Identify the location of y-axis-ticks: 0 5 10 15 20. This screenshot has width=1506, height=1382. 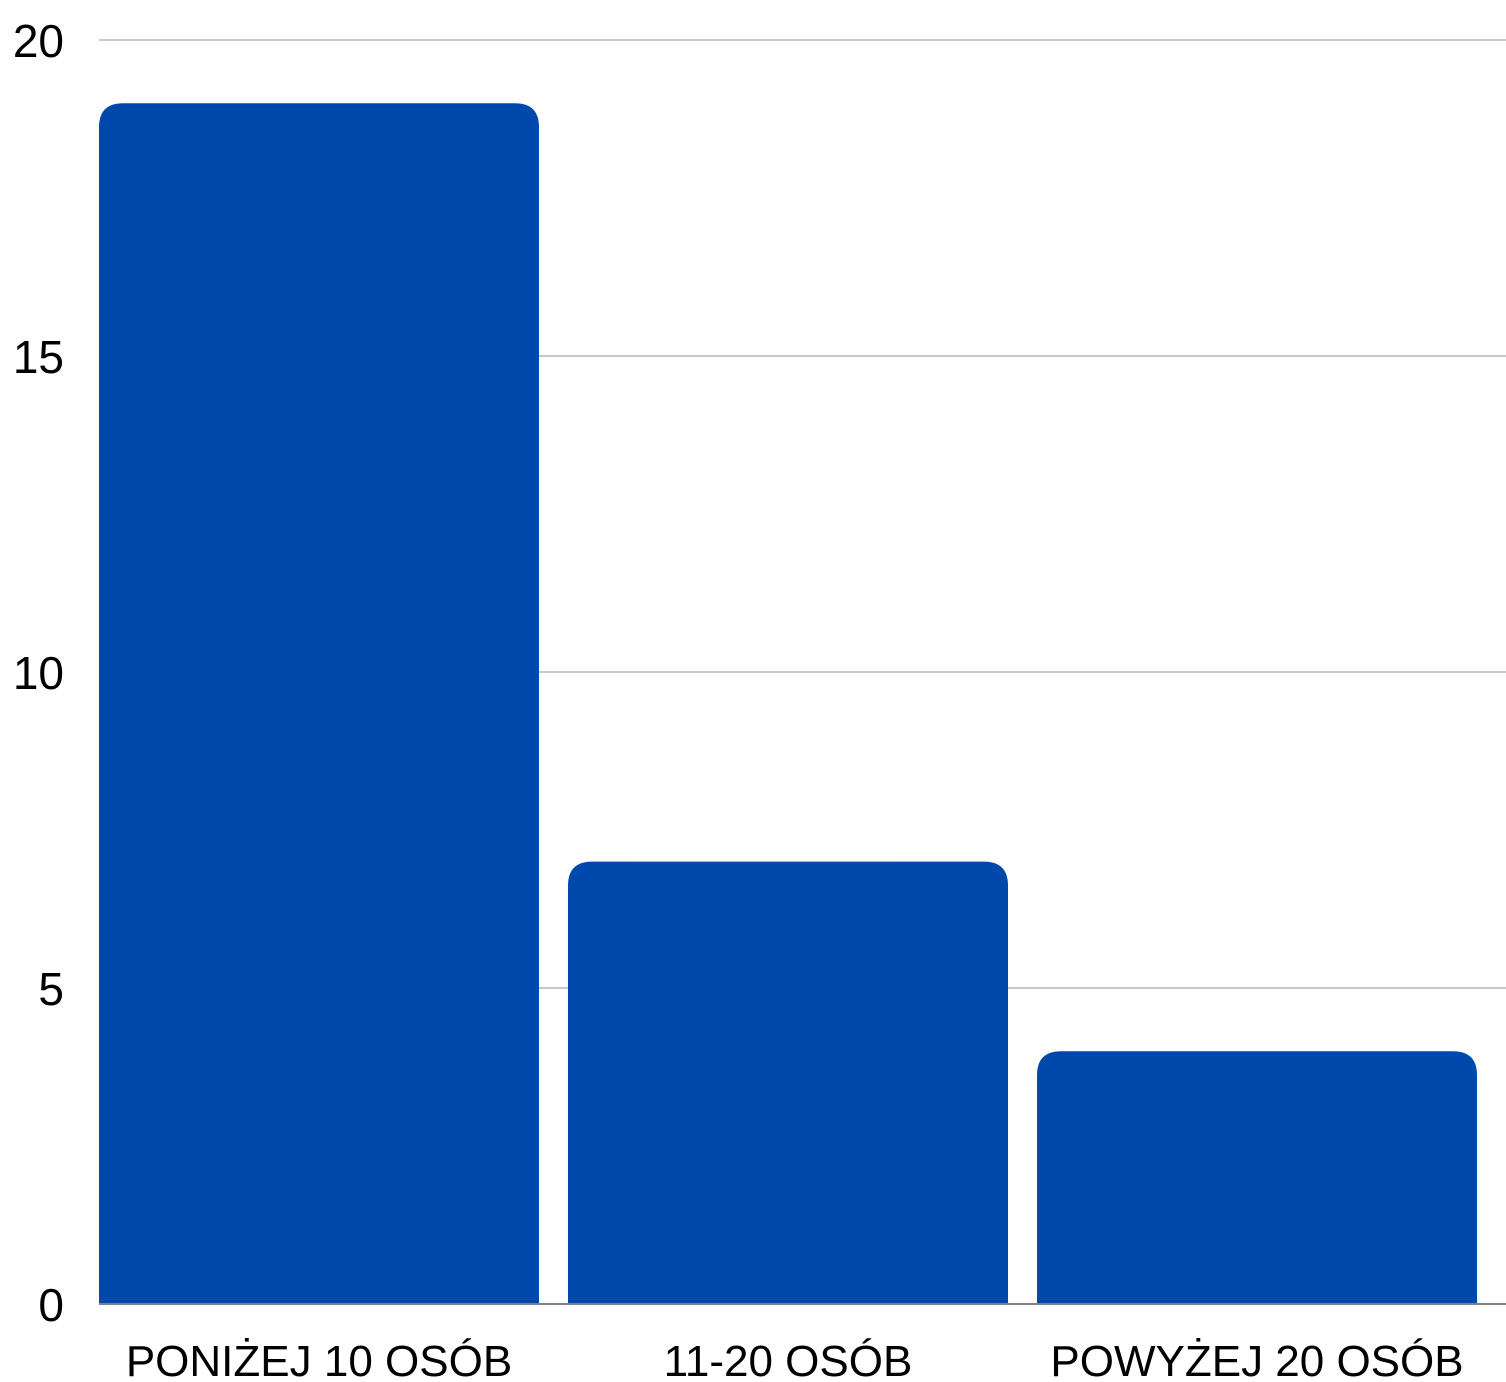
(38, 673).